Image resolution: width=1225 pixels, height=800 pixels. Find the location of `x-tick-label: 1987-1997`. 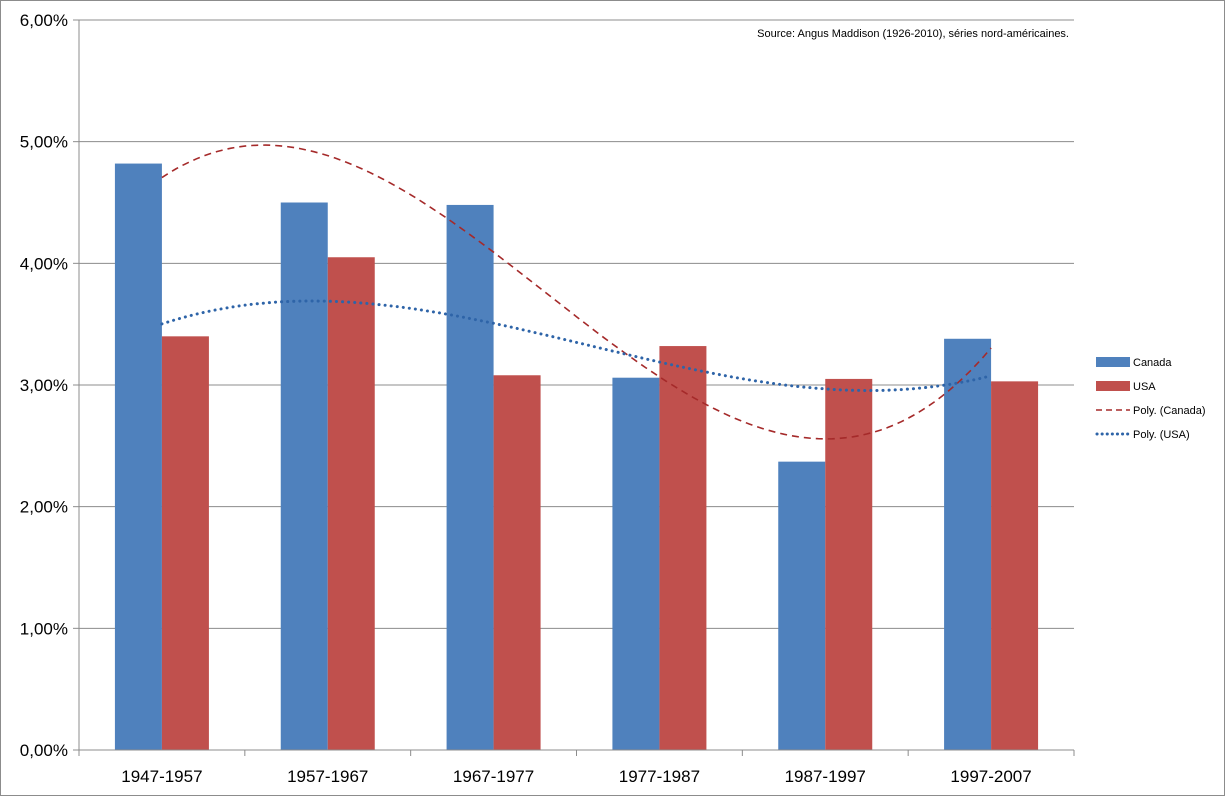

x-tick-label: 1987-1997 is located at coordinates (825, 776).